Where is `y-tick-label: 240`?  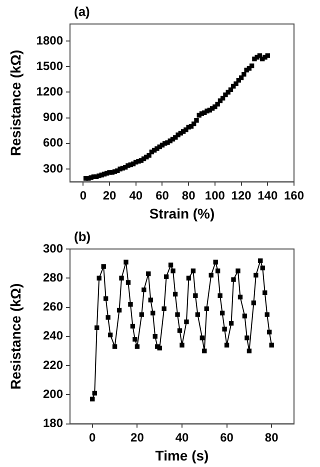
y-tick-label: 240 is located at coordinates (53, 335).